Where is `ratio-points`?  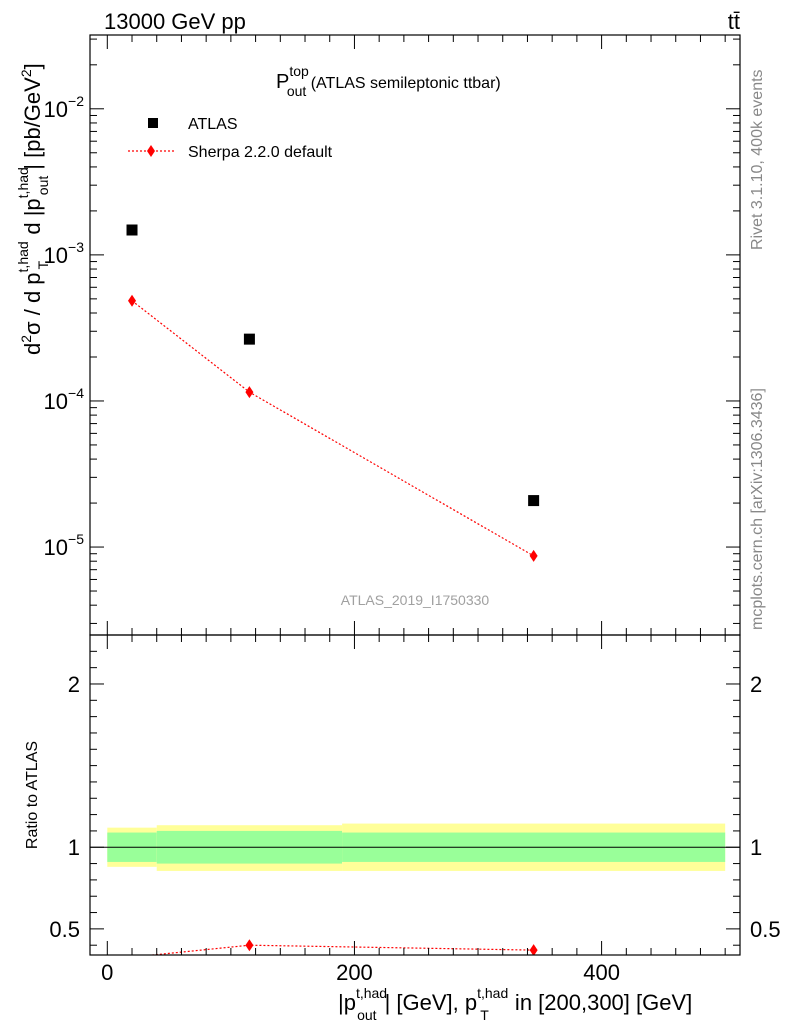 ratio-points is located at coordinates (342, 947).